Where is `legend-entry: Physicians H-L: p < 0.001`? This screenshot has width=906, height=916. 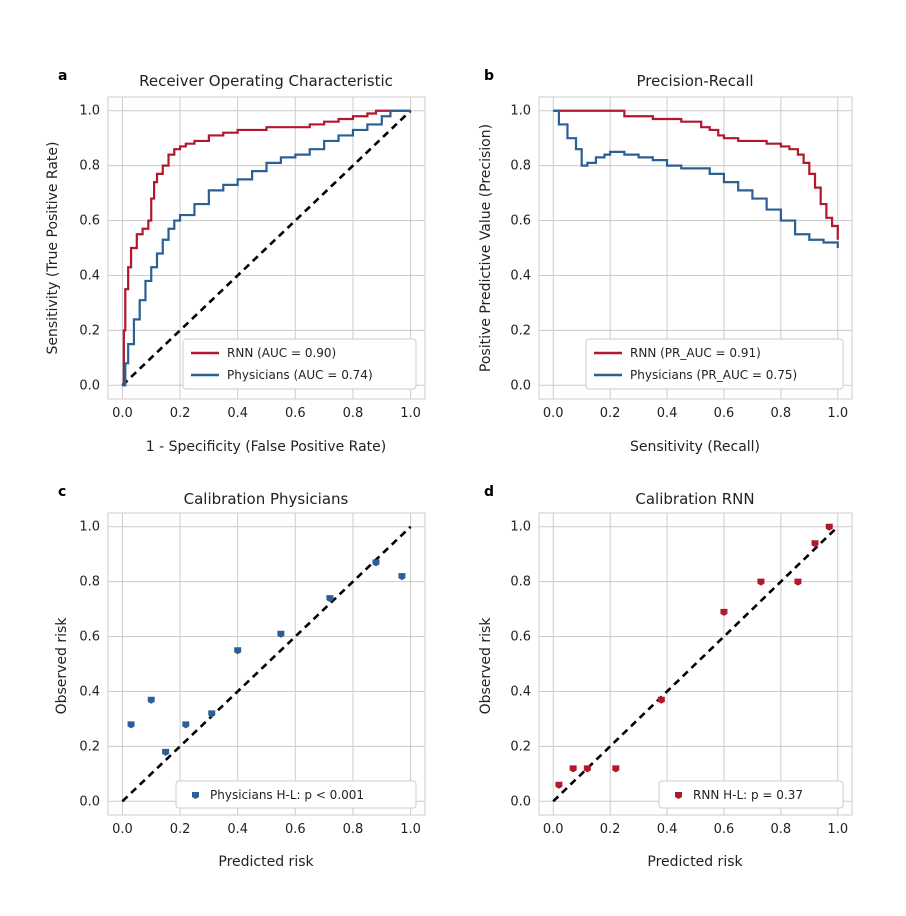 legend-entry: Physicians H-L: p < 0.001 is located at coordinates (287, 795).